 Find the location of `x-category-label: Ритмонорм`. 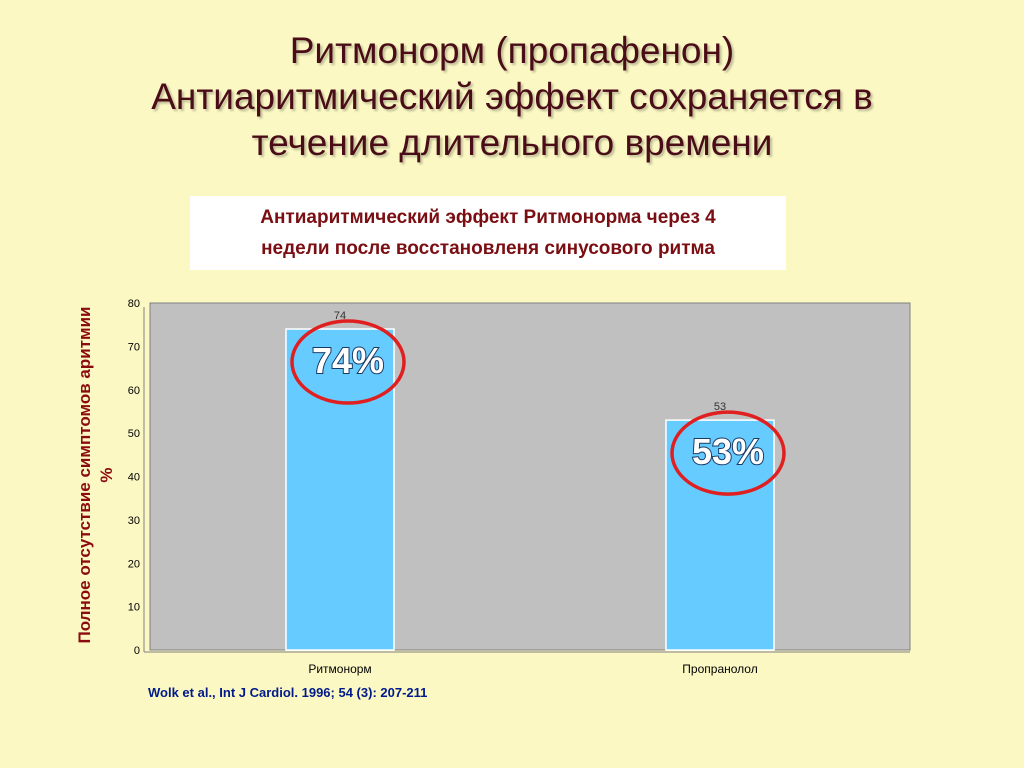

x-category-label: Ритмонорм is located at coordinates (339, 669).